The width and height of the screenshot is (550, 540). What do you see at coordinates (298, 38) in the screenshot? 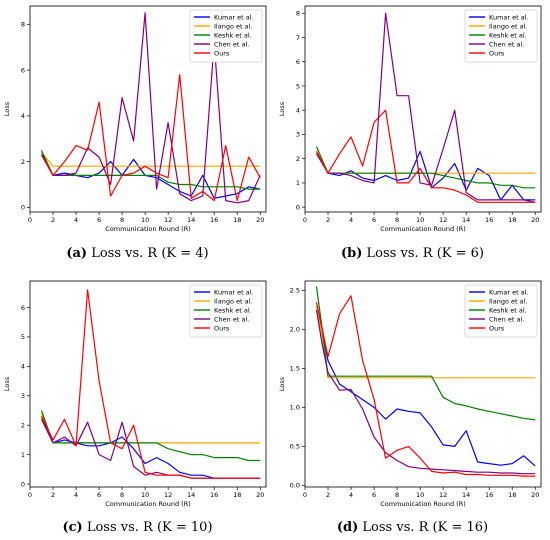
I see `y-tick-label: 7` at bounding box center [298, 38].